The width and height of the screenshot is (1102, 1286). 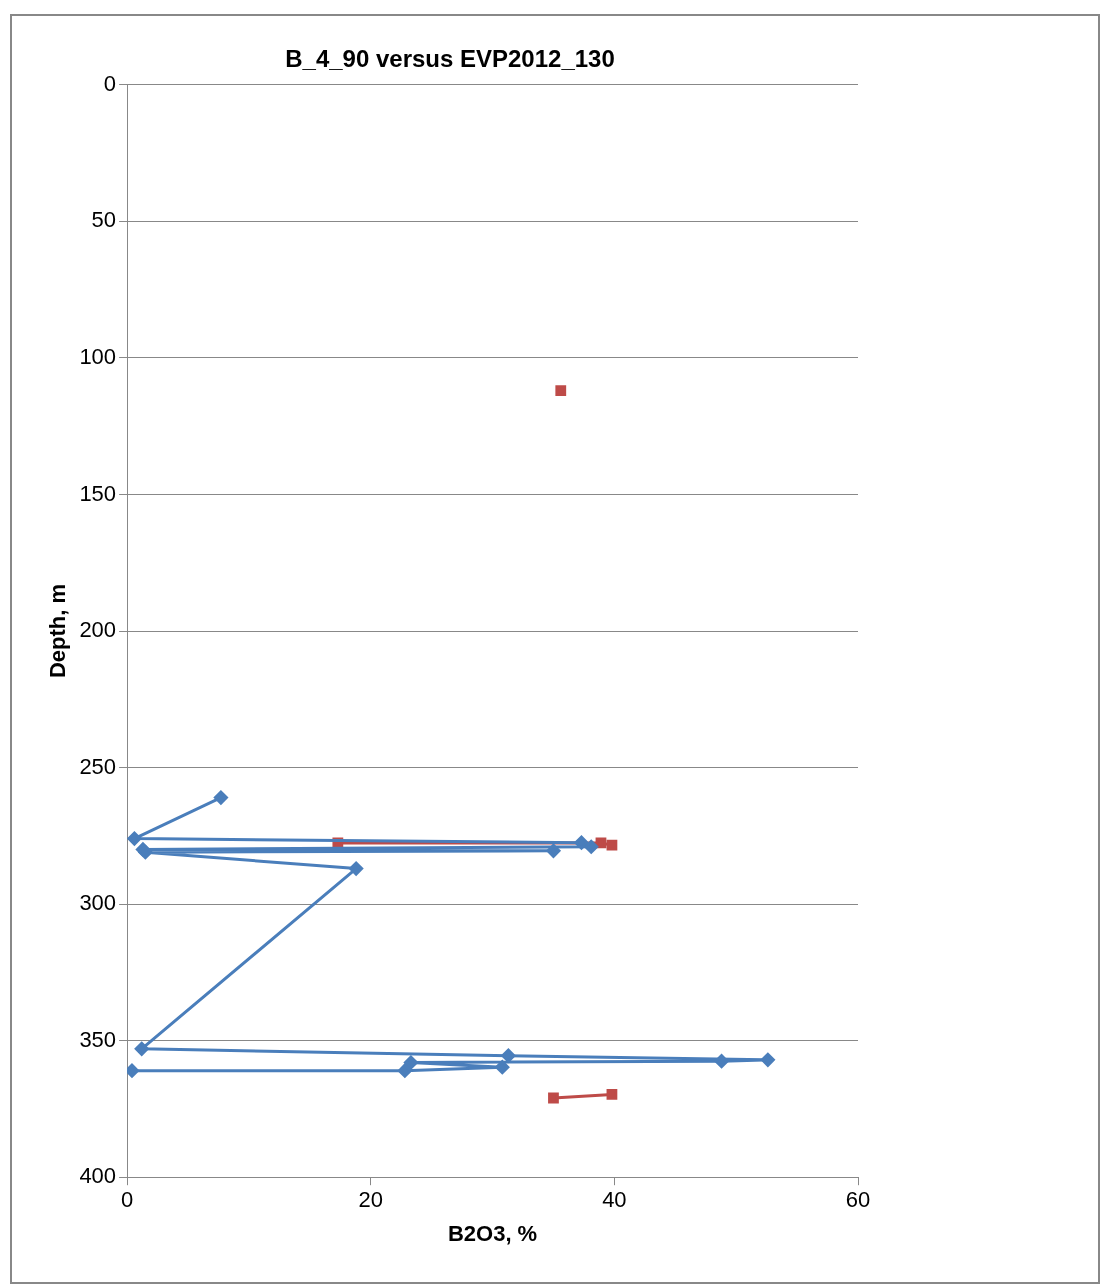 I want to click on y-tick-label: 300, so click(x=98, y=903).